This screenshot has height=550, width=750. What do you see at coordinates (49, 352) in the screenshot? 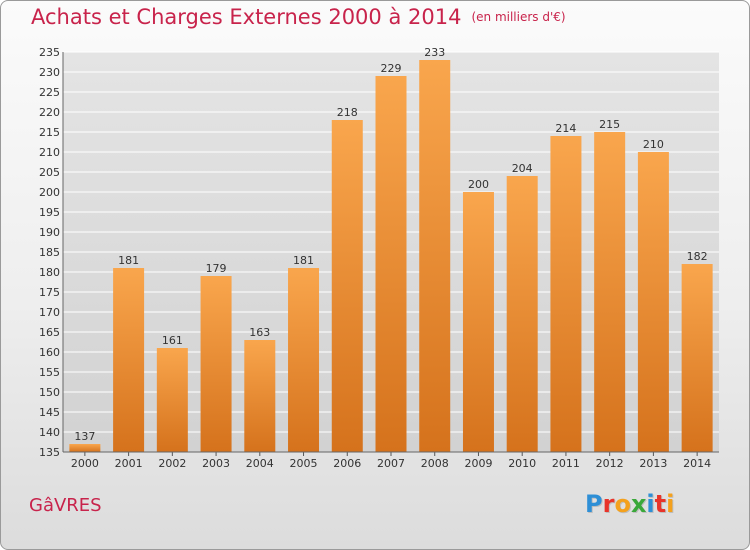
I see `y-tick-label: 160` at bounding box center [49, 352].